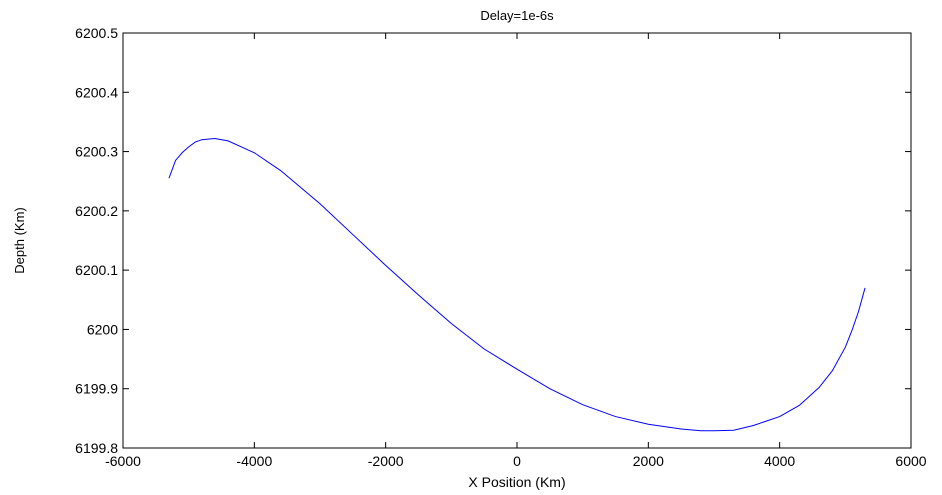 This screenshot has width=942, height=495. Describe the element at coordinates (96, 92) in the screenshot. I see `y-tick-label: 6200.4` at that location.